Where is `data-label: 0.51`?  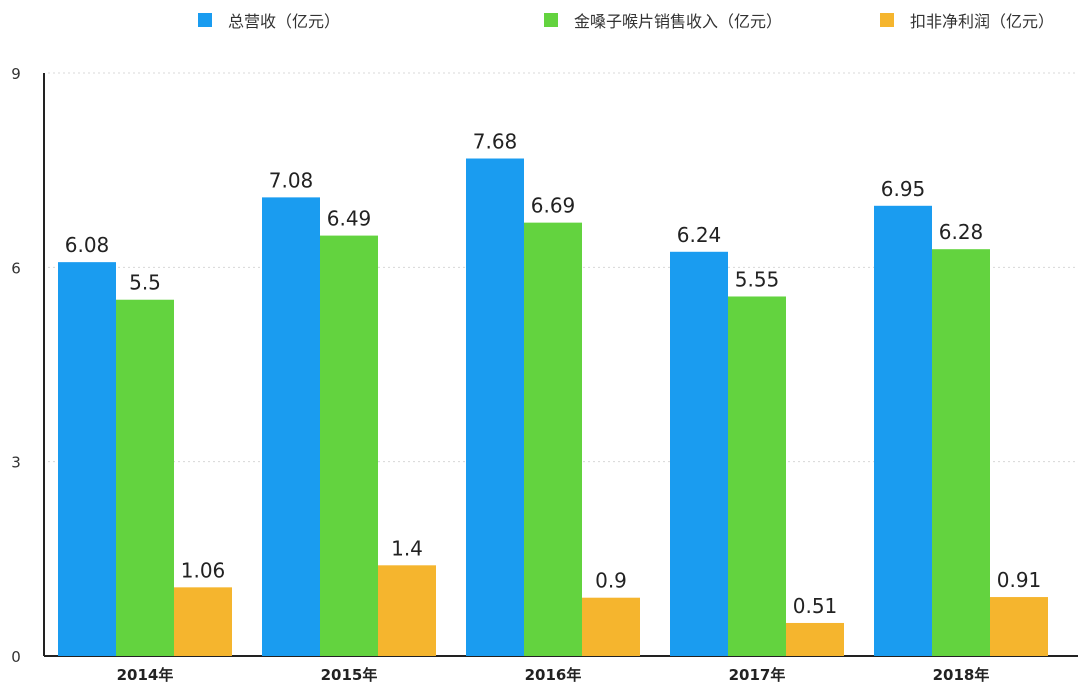
data-label: 0.51 is located at coordinates (815, 606).